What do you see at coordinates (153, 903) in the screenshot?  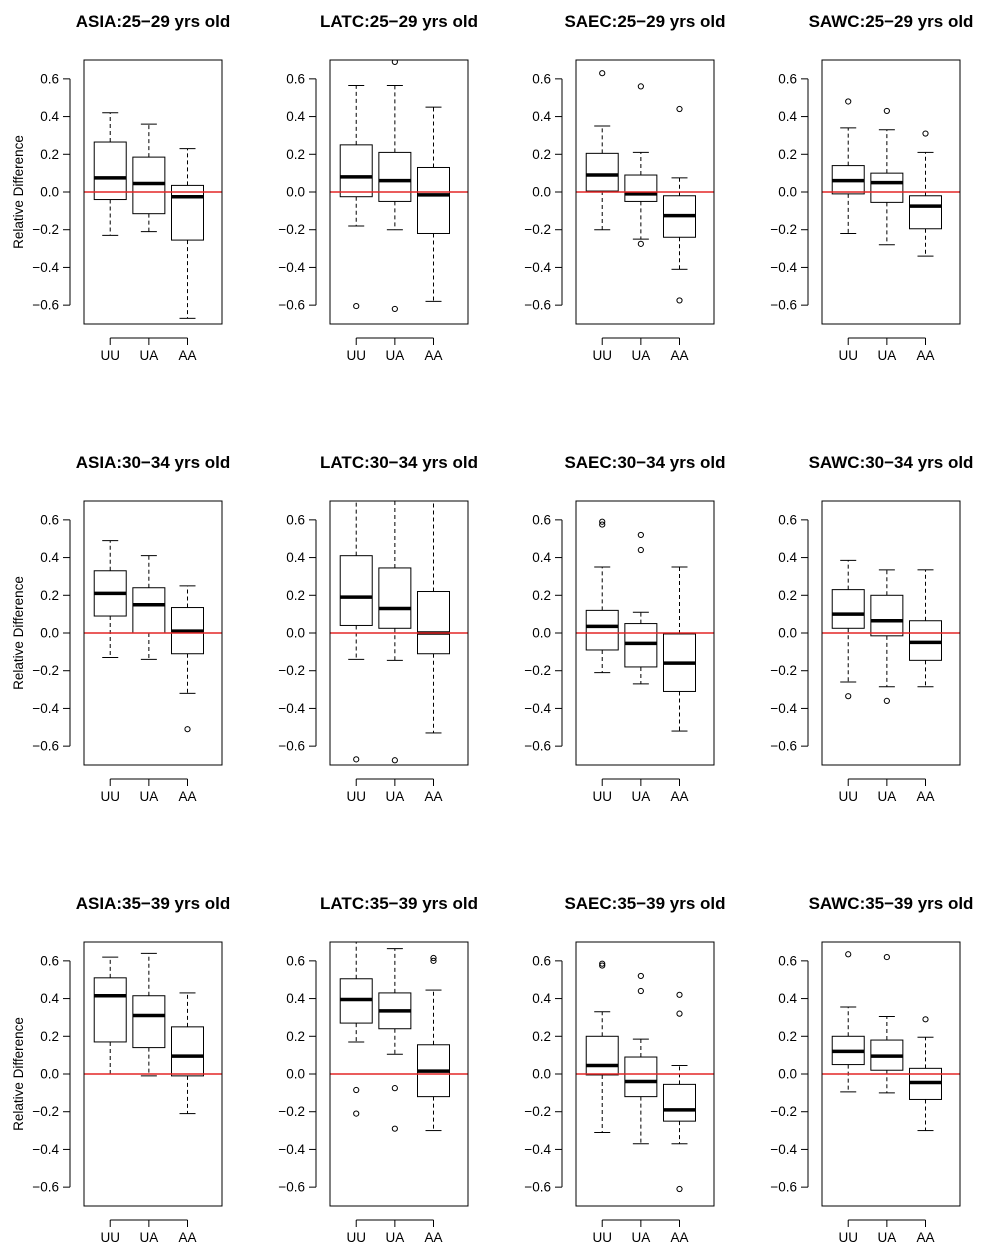 I see `panel-title: ASIA:35−39 yrs old` at bounding box center [153, 903].